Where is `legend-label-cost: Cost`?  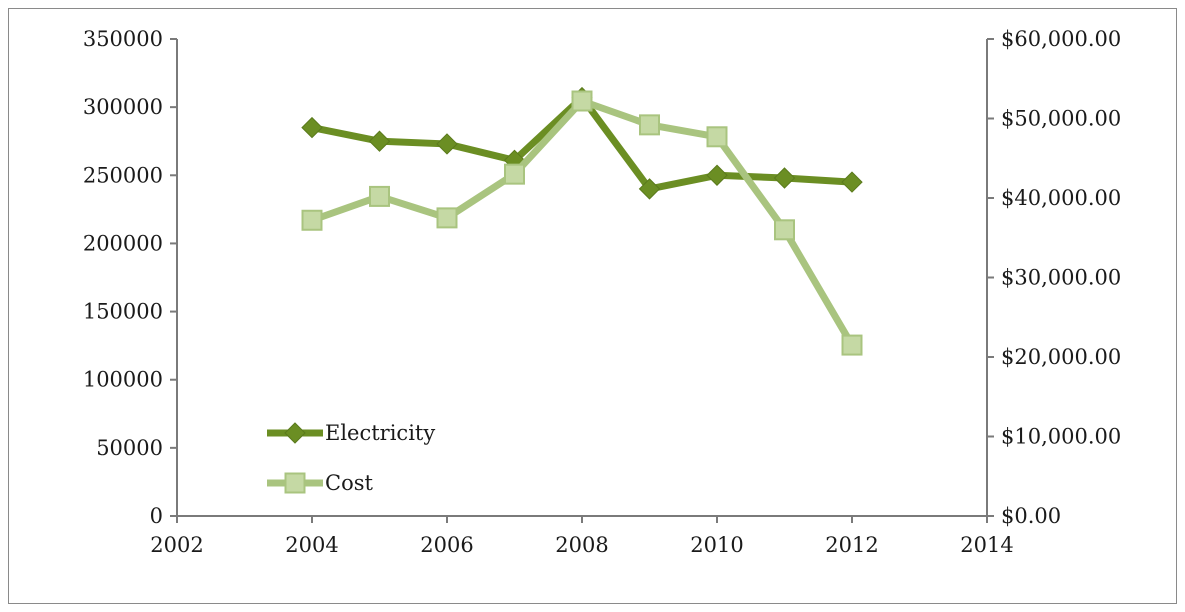
legend-label-cost: Cost is located at coordinates (349, 483).